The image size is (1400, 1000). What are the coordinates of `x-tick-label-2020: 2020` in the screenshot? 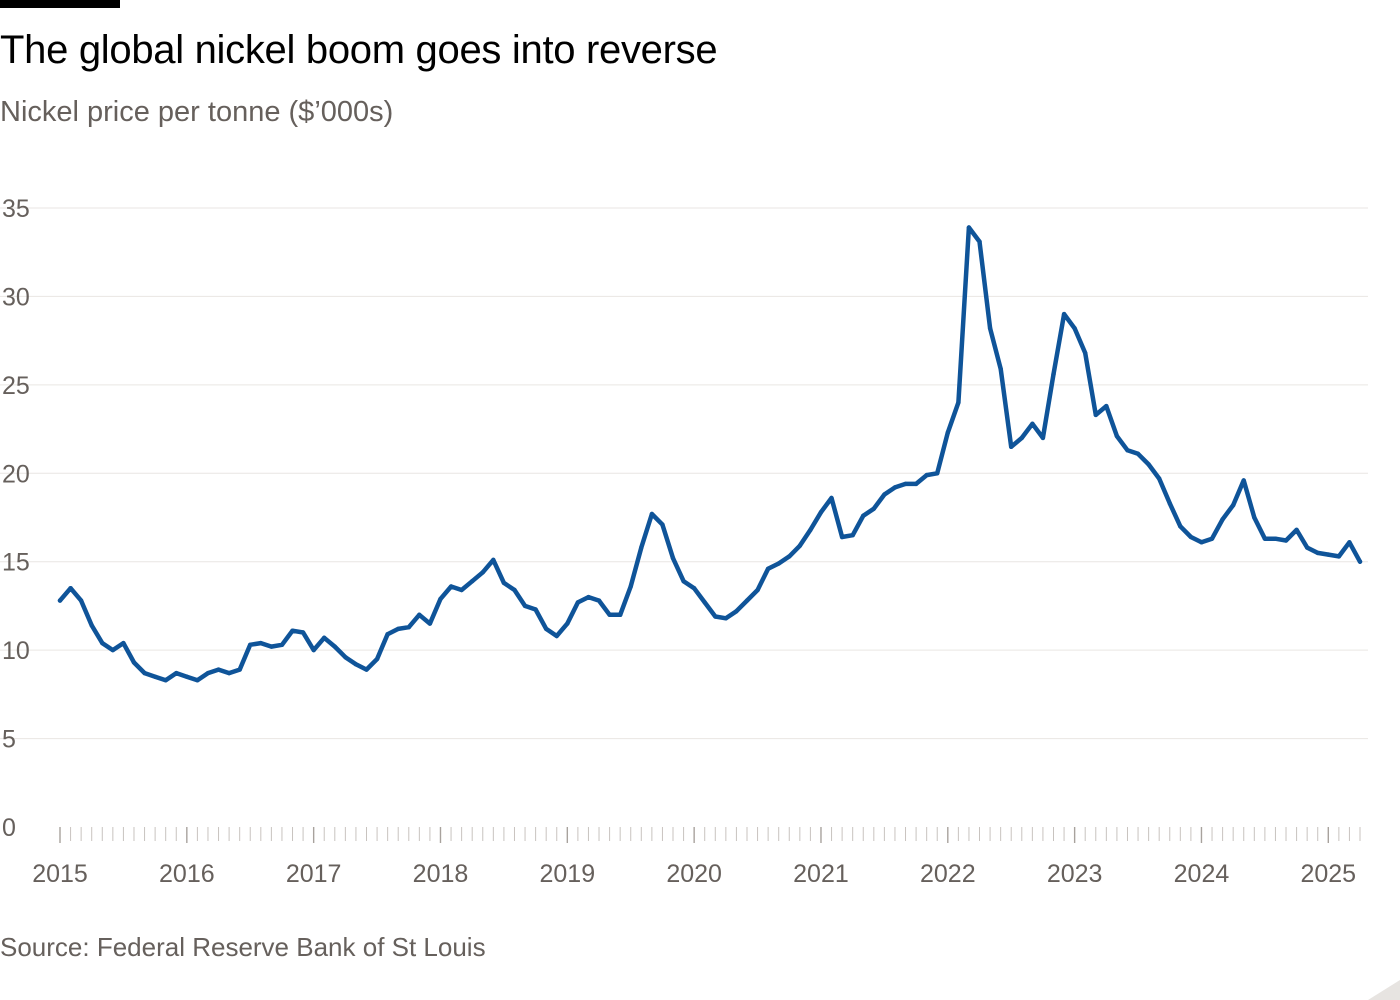 It's located at (694, 874).